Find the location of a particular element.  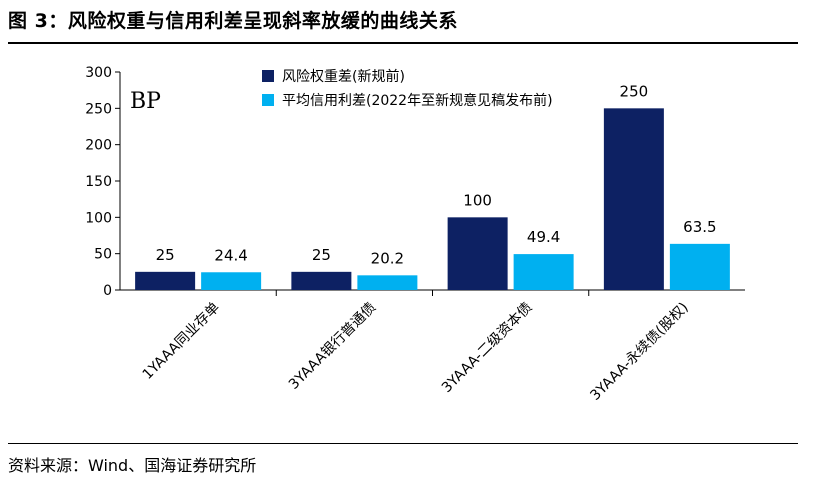

y-axis-ticks: 0 50 100 150 200 250 300 is located at coordinates (102, 182).